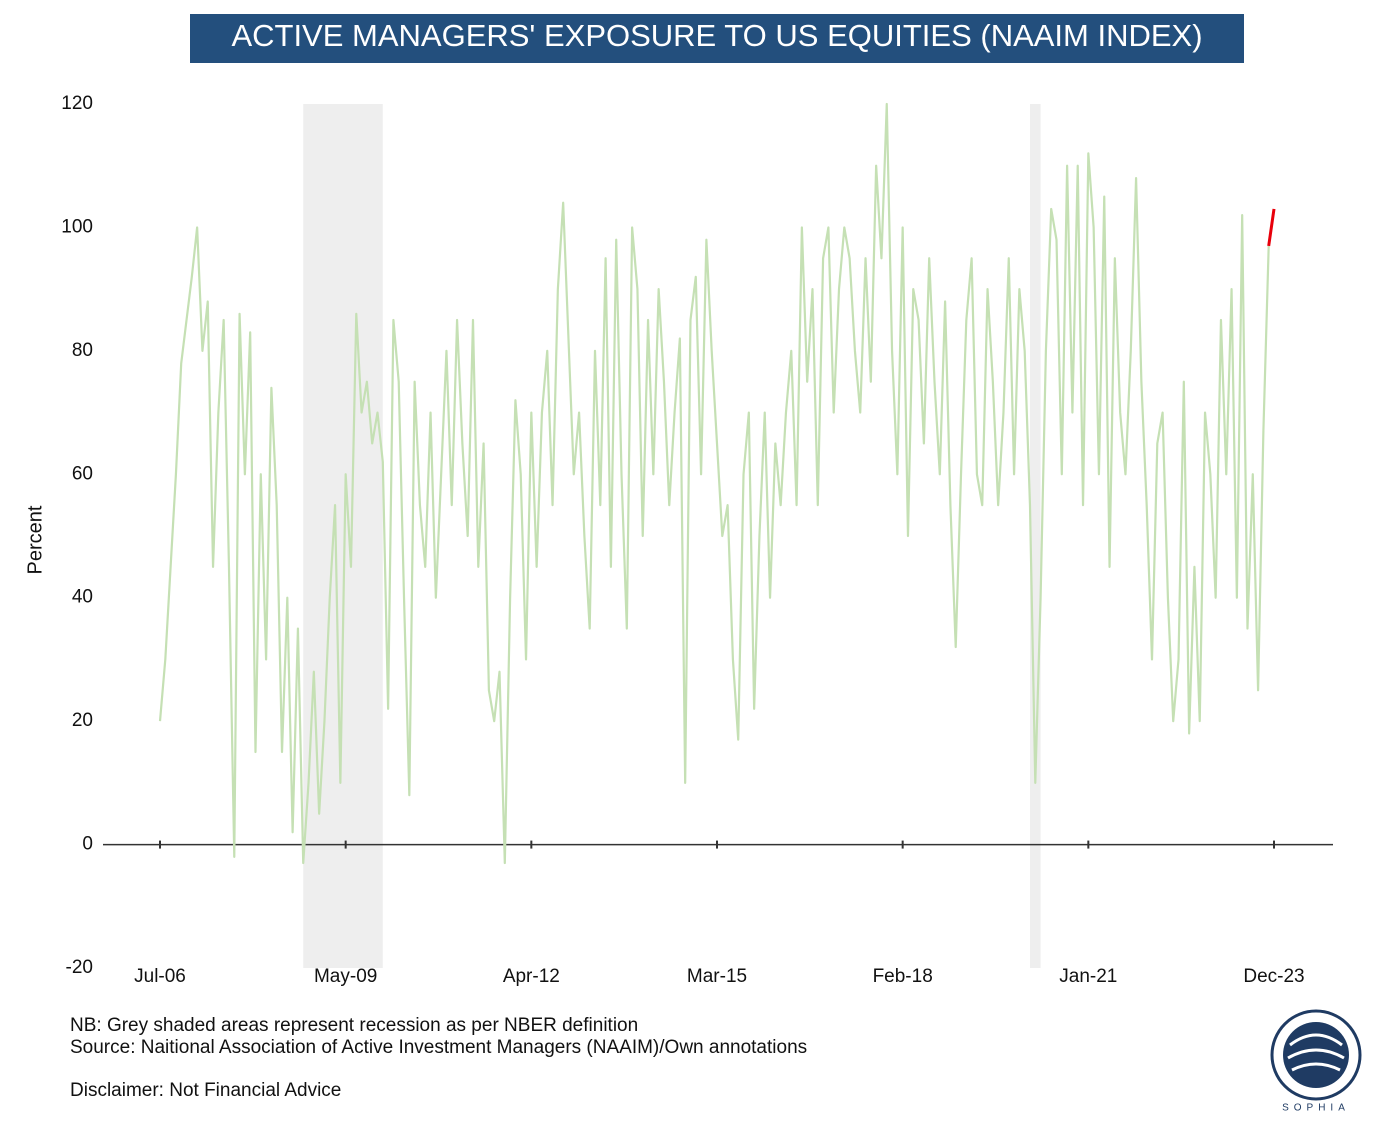 The width and height of the screenshot is (1380, 1125). Describe the element at coordinates (717, 976) in the screenshot. I see `x-tick-label: Mar-15` at that location.